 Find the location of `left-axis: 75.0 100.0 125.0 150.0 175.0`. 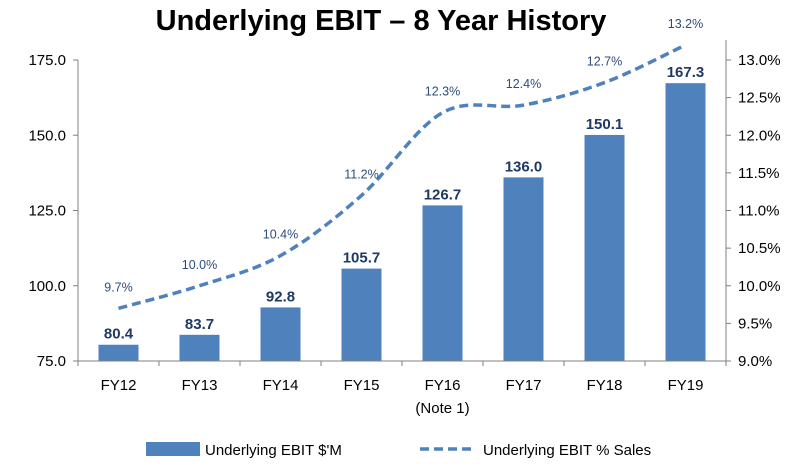

left-axis: 75.0 100.0 125.0 150.0 175.0 is located at coordinates (53, 211).